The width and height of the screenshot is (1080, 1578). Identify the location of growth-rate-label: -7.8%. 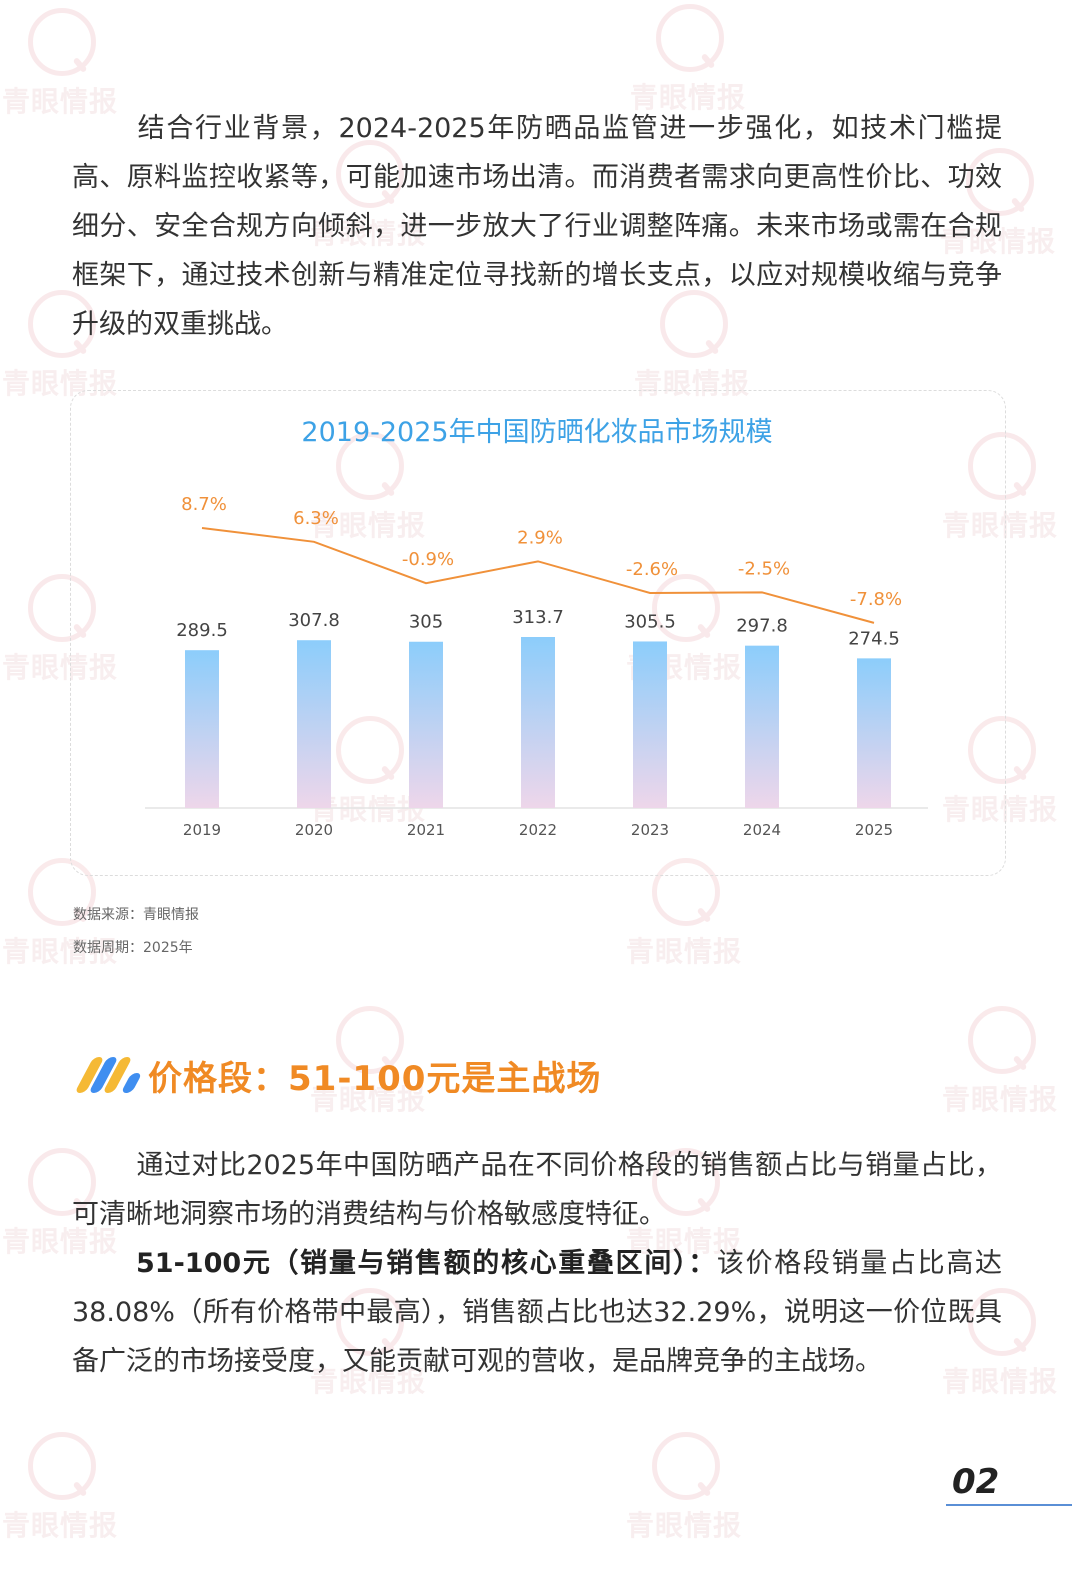
(876, 599).